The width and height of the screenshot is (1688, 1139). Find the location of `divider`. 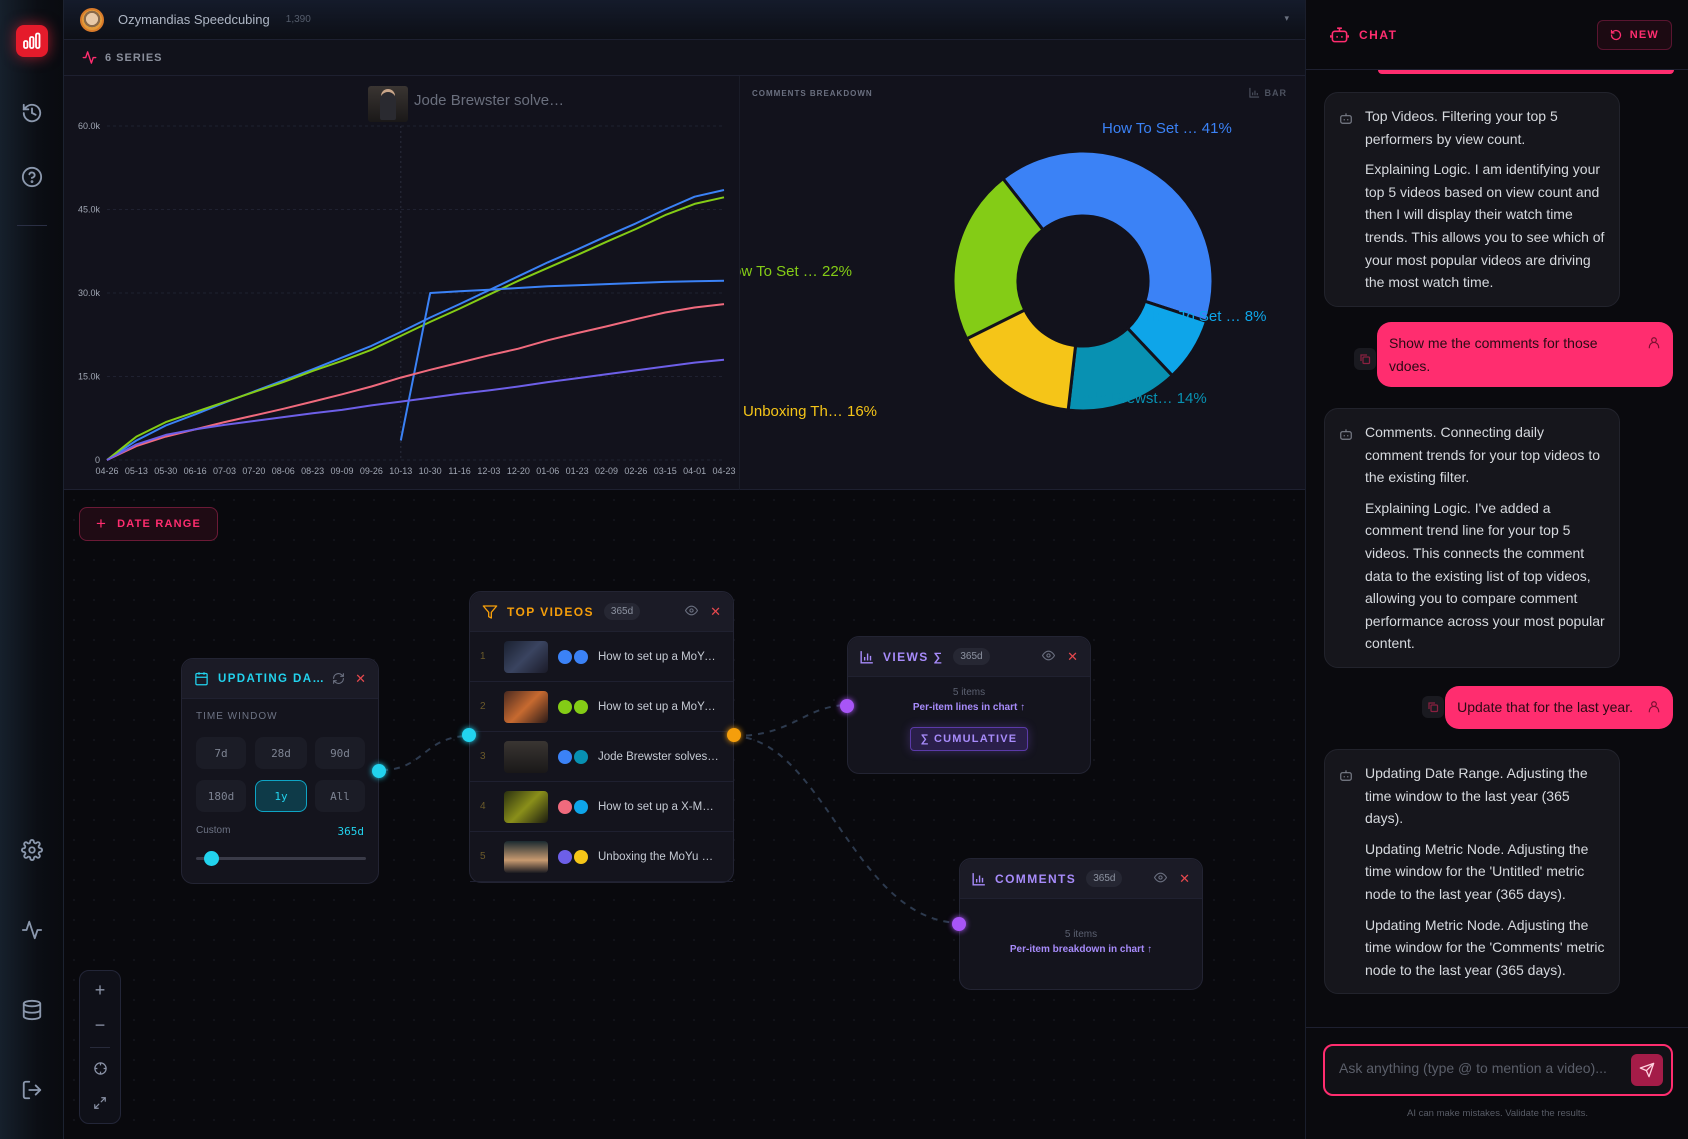

divider is located at coordinates (100, 1047).